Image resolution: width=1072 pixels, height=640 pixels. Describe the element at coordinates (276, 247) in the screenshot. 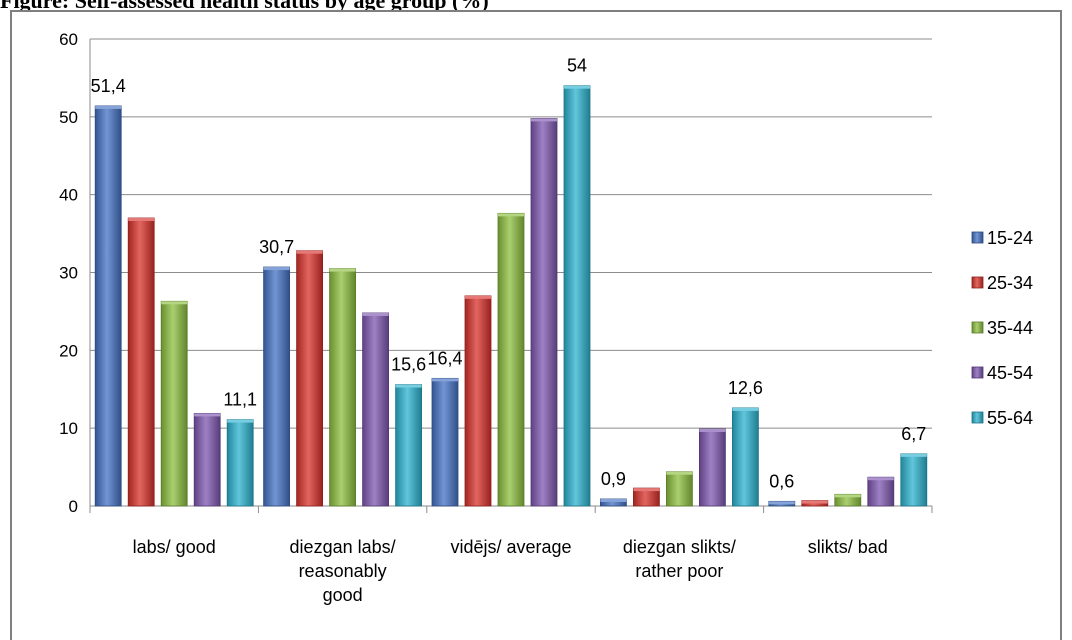

I see `data-label: 30,7` at that location.